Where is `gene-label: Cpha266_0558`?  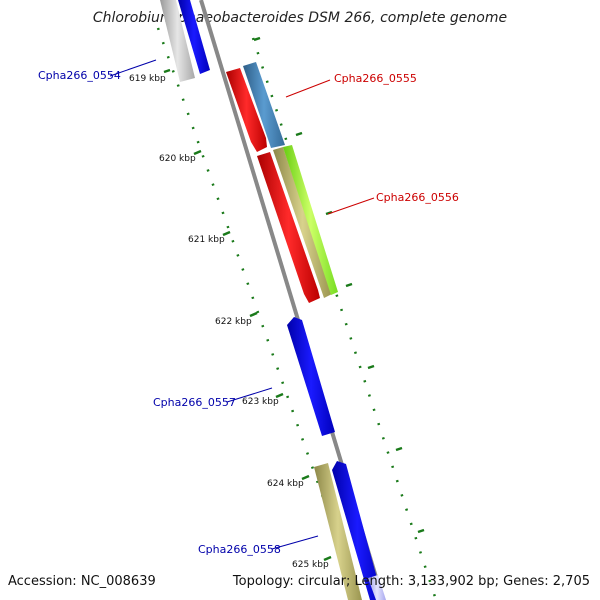 gene-label: Cpha266_0558 is located at coordinates (239, 549).